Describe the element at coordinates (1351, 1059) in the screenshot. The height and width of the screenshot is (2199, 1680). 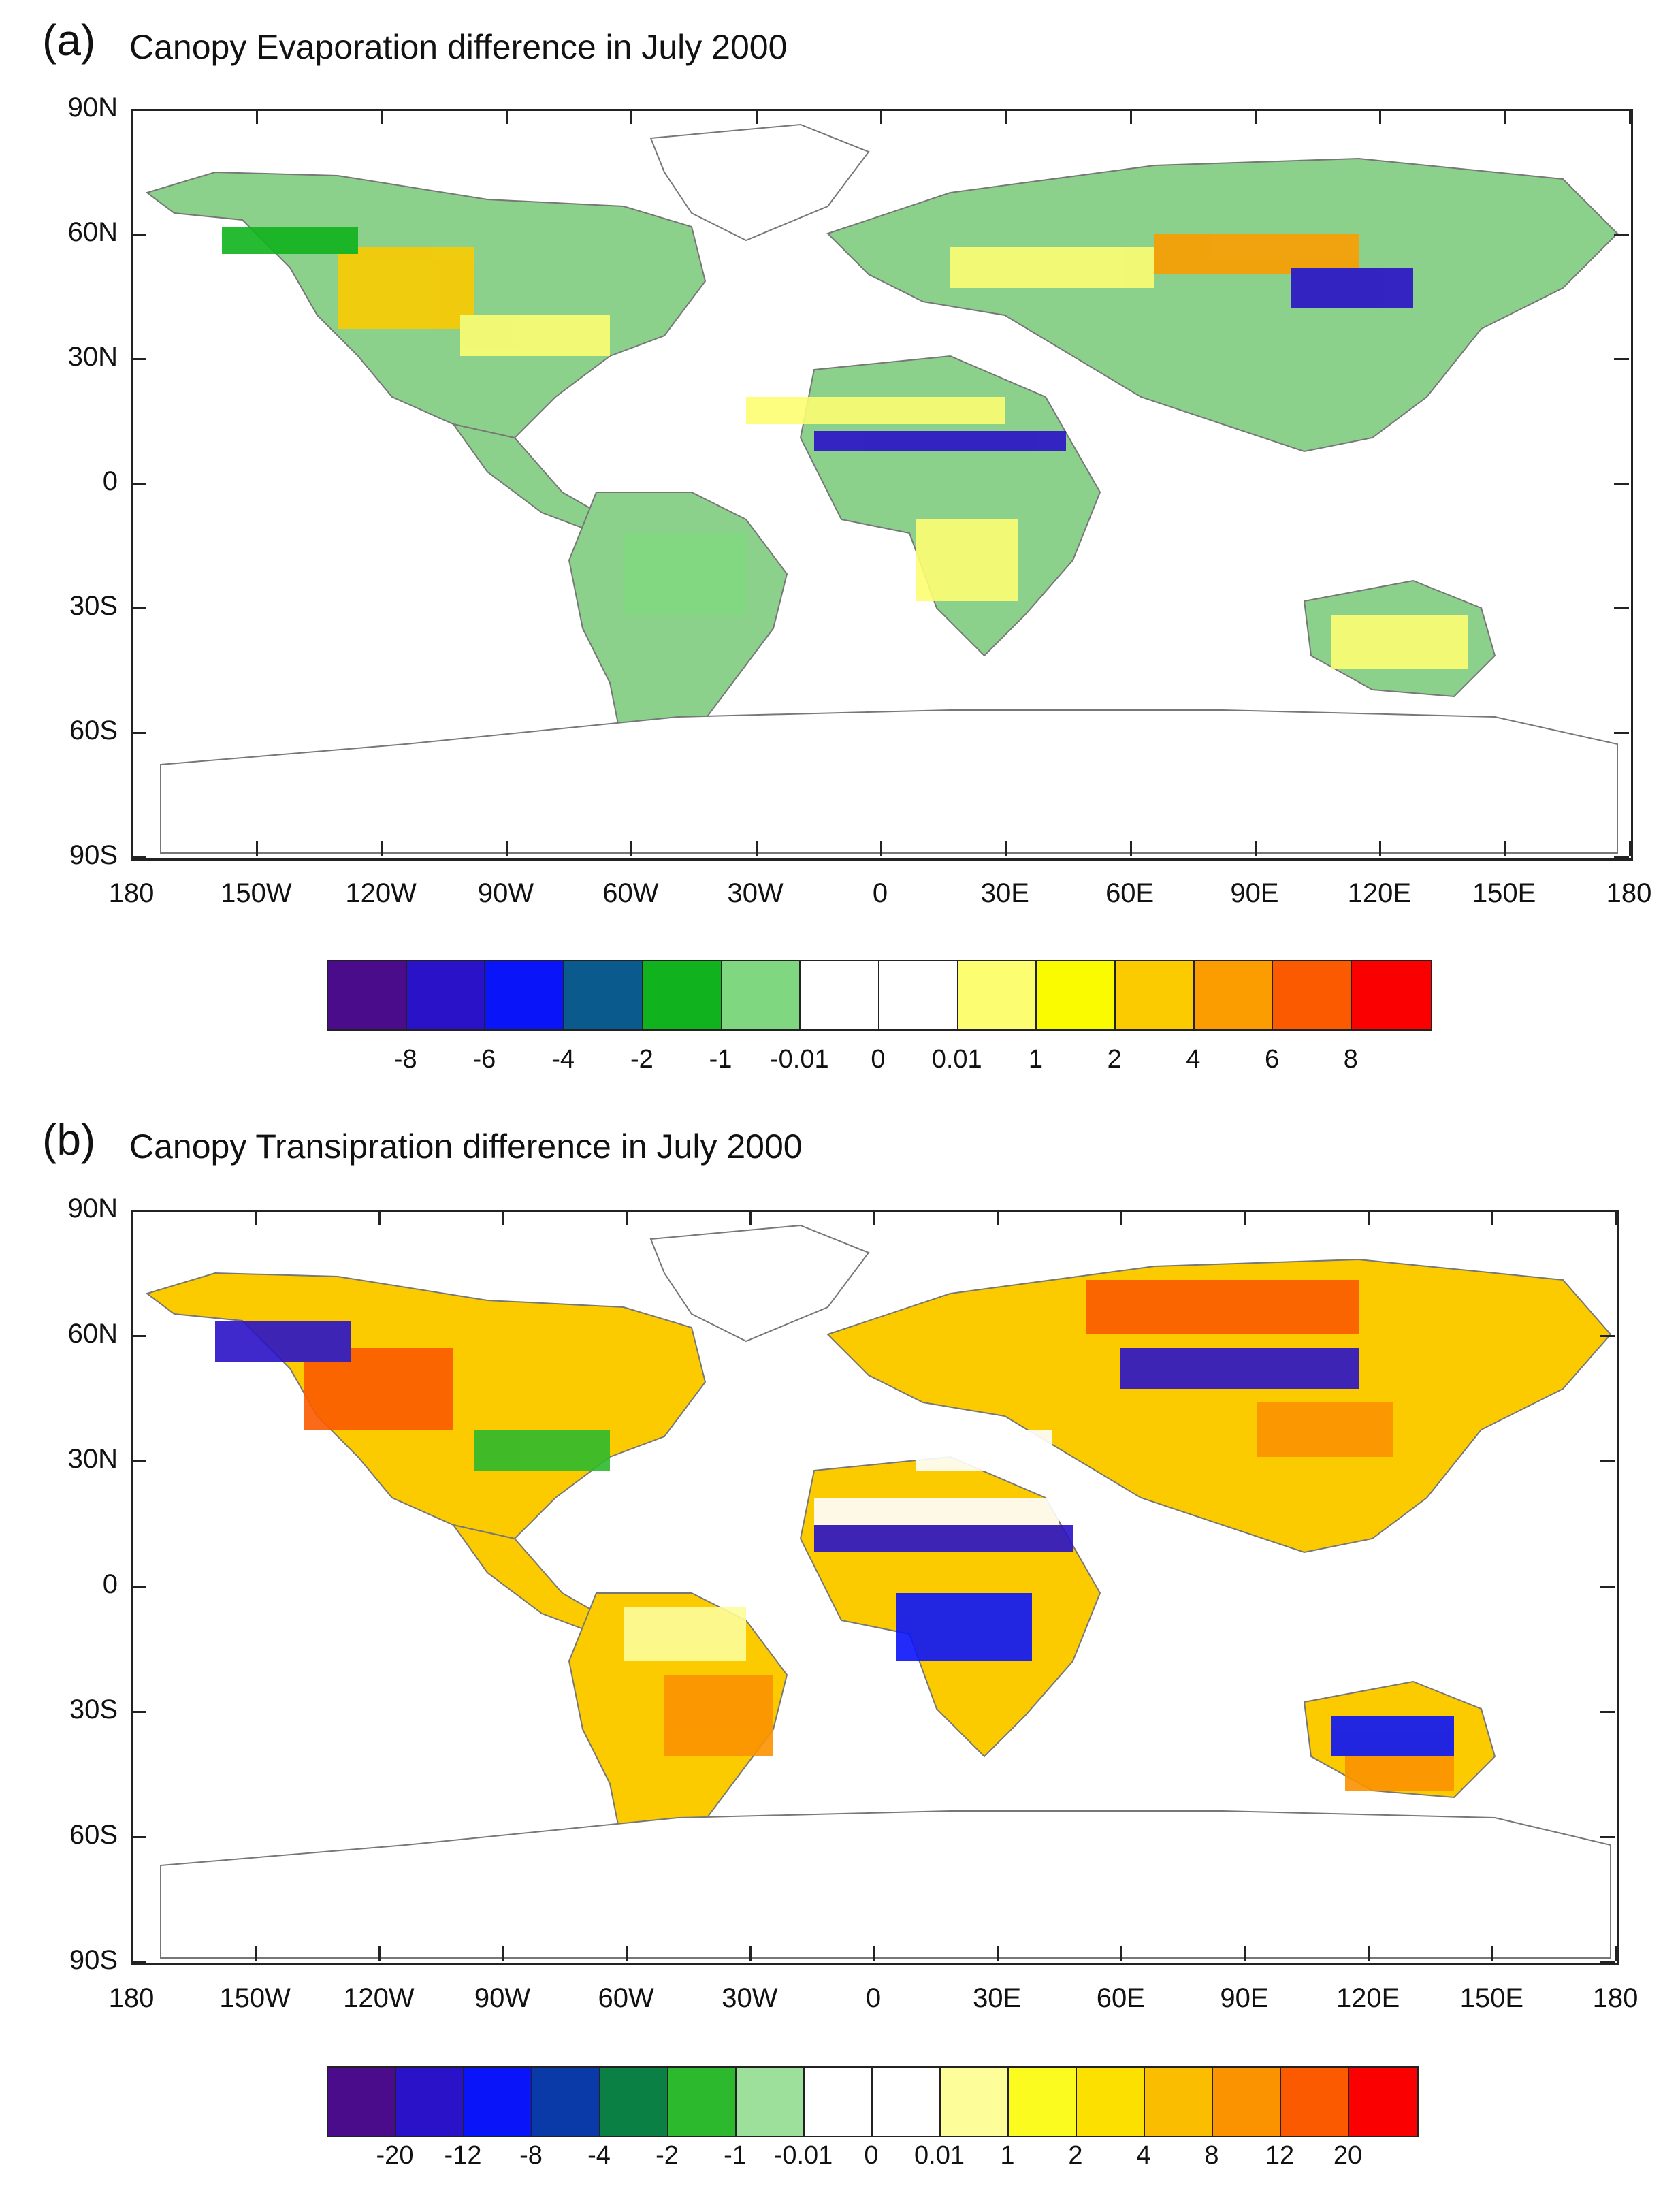
I see `legend-label: 8` at that location.